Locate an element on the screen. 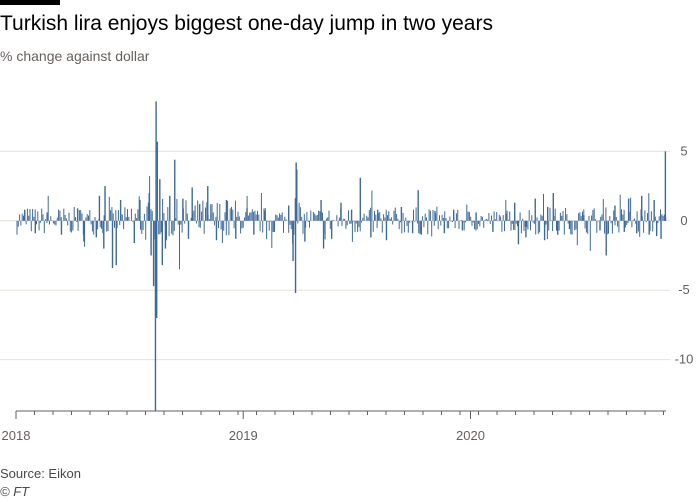 The height and width of the screenshot is (500, 700). ft-top-rule is located at coordinates (30, 2).